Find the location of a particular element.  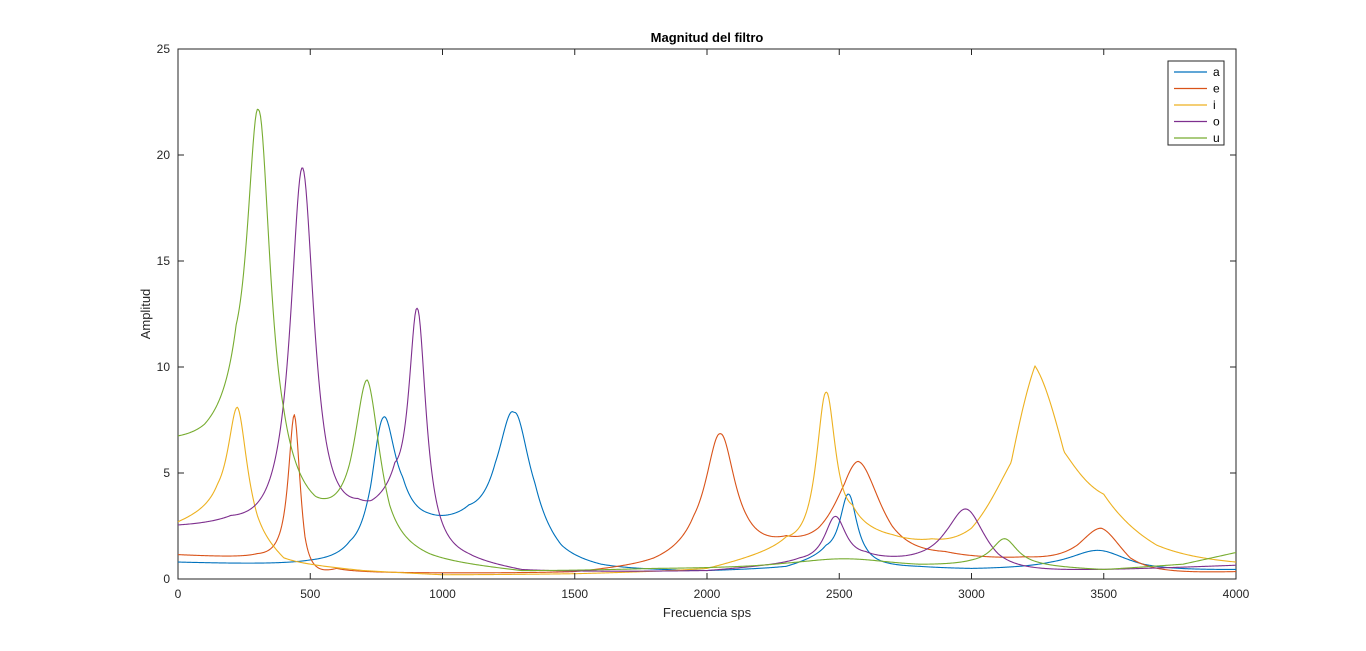

y-tick-label: 5 is located at coordinates (166, 473).